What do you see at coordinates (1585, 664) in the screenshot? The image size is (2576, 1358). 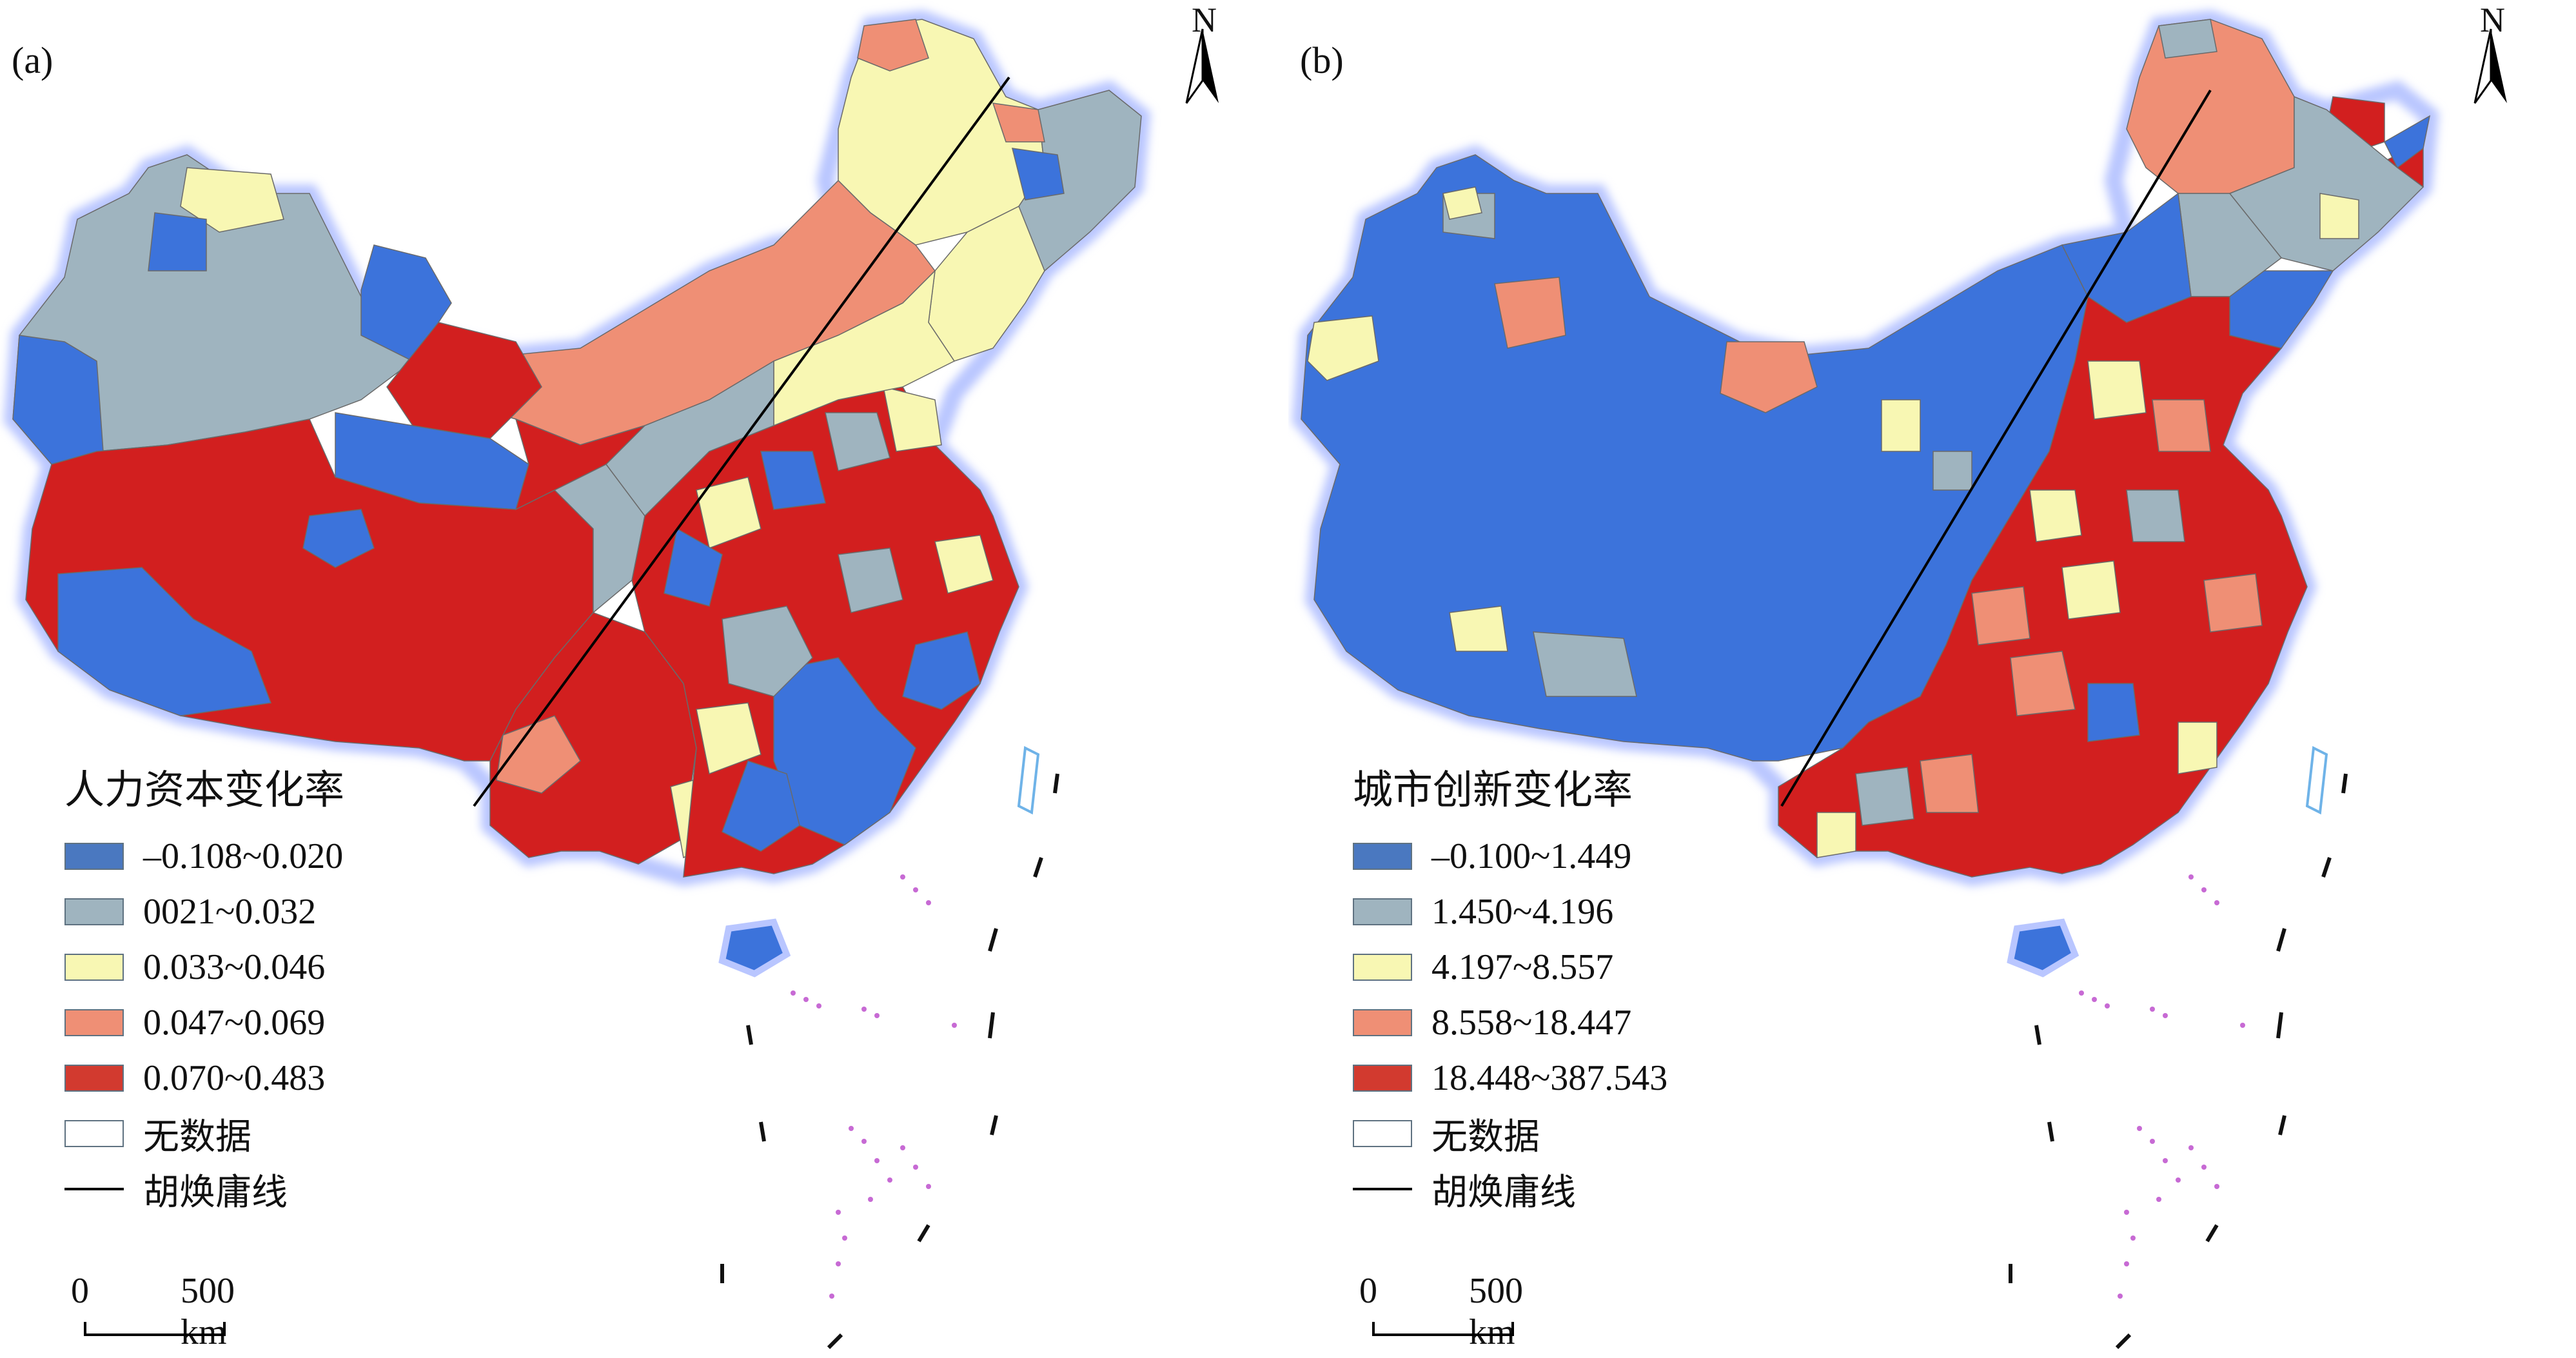 I see `region-tibet-gray` at bounding box center [1585, 664].